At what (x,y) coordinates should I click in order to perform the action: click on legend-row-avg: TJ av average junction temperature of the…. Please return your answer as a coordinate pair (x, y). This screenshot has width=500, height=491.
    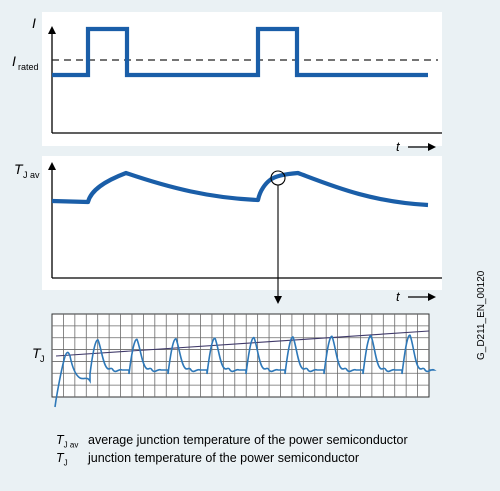
    Looking at the image, I should click on (232, 441).